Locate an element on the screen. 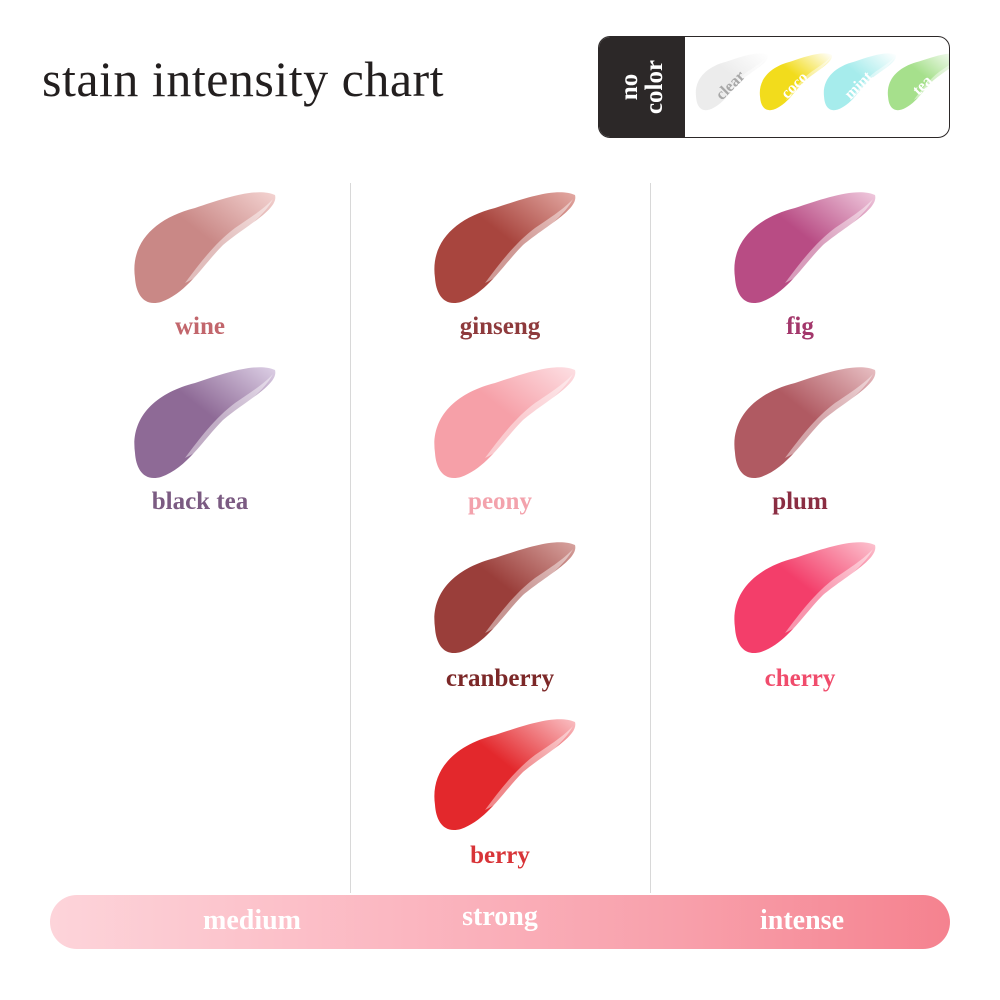 The image size is (1000, 1000). swatch-peony is located at coordinates (505, 423).